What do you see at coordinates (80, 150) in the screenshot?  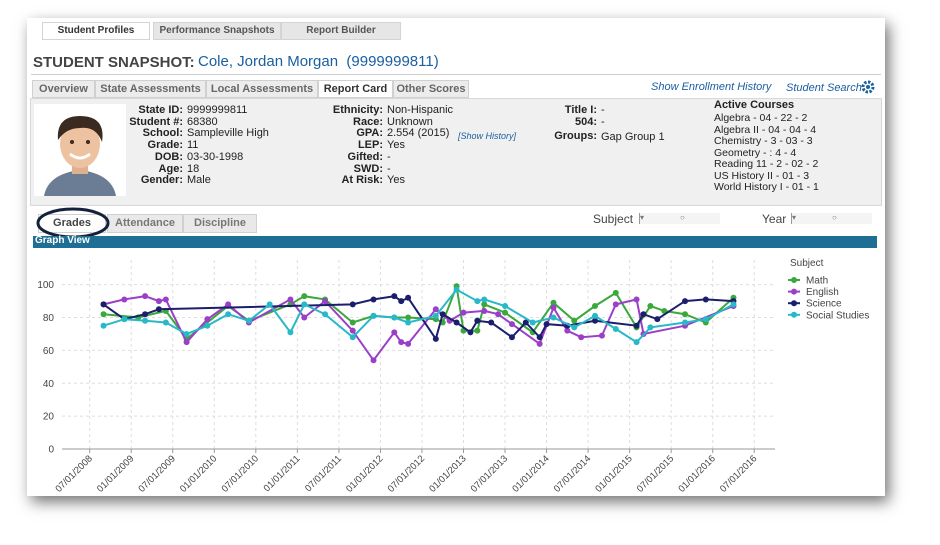 I see `student-photo` at bounding box center [80, 150].